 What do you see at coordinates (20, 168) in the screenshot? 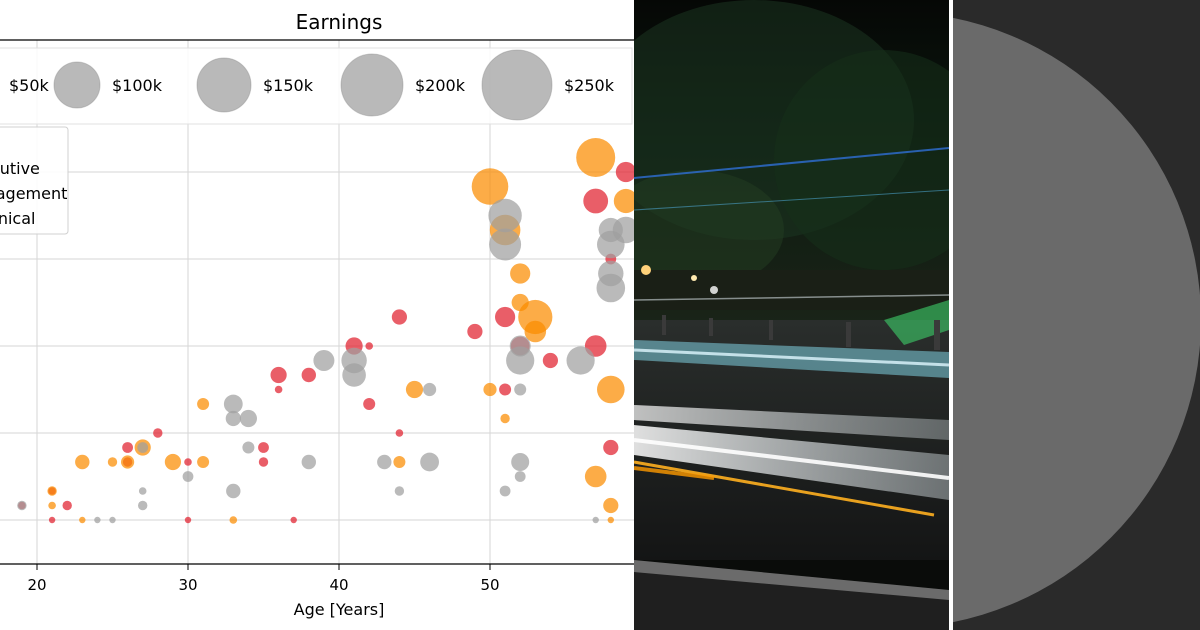
I see `category-legend-label: Executive` at bounding box center [20, 168].